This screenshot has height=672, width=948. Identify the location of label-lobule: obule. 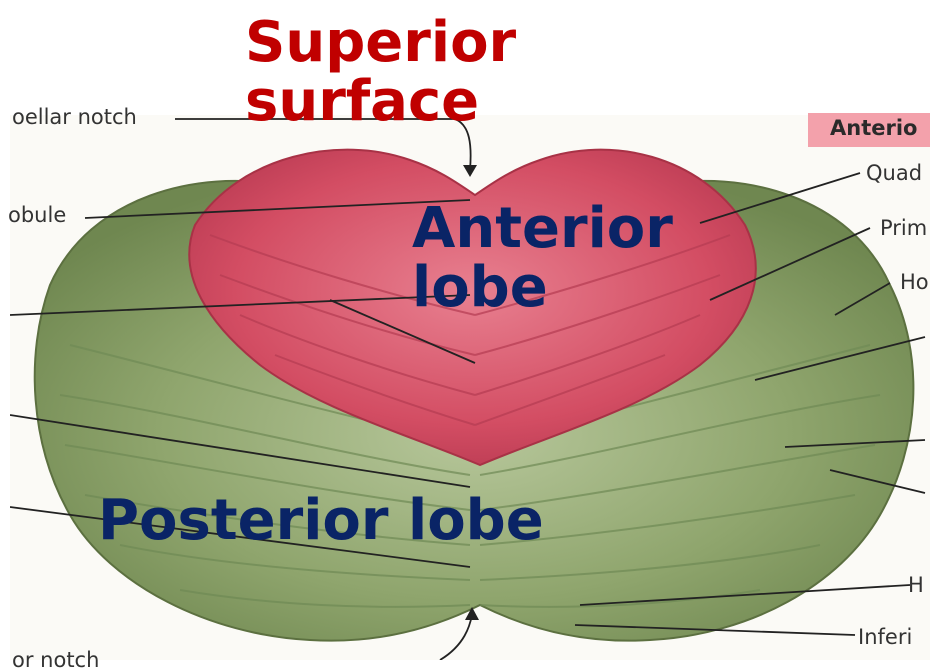
(37, 215).